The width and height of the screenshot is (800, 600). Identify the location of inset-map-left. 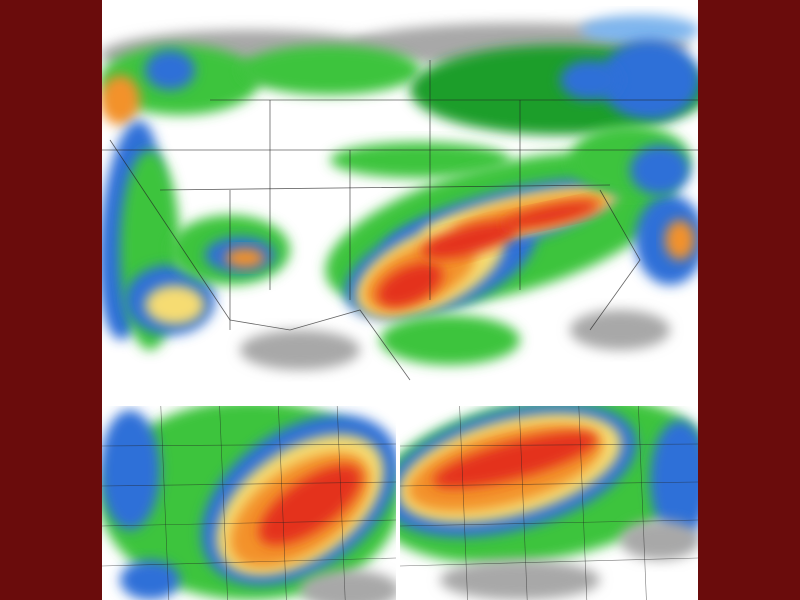
(249, 503).